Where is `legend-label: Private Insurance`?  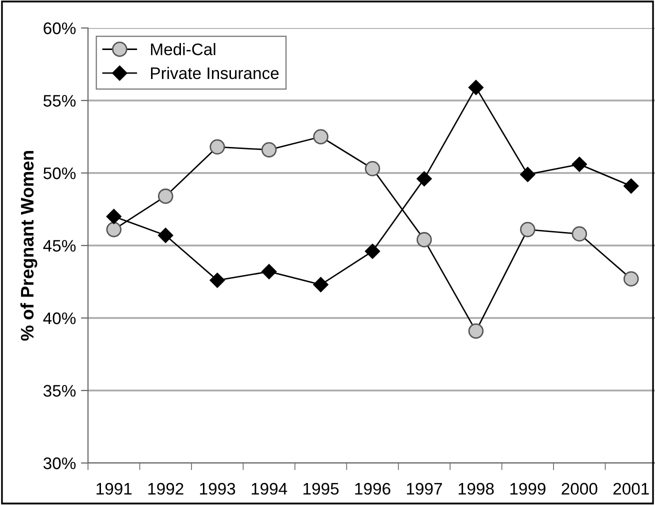 legend-label: Private Insurance is located at coordinates (215, 73).